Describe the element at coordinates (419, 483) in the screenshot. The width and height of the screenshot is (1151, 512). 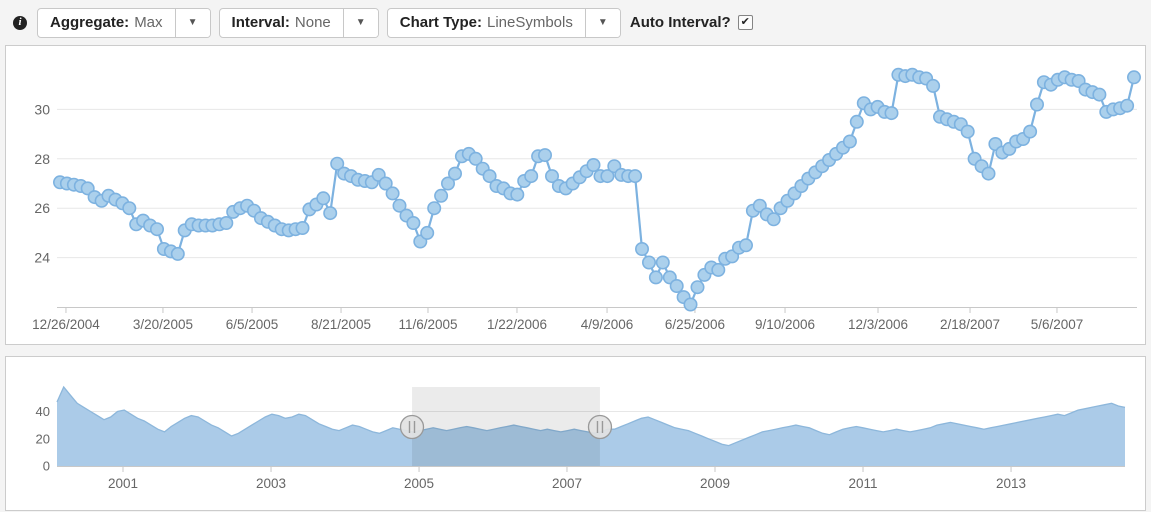
I see `nav-year-tick-label: 2005` at that location.